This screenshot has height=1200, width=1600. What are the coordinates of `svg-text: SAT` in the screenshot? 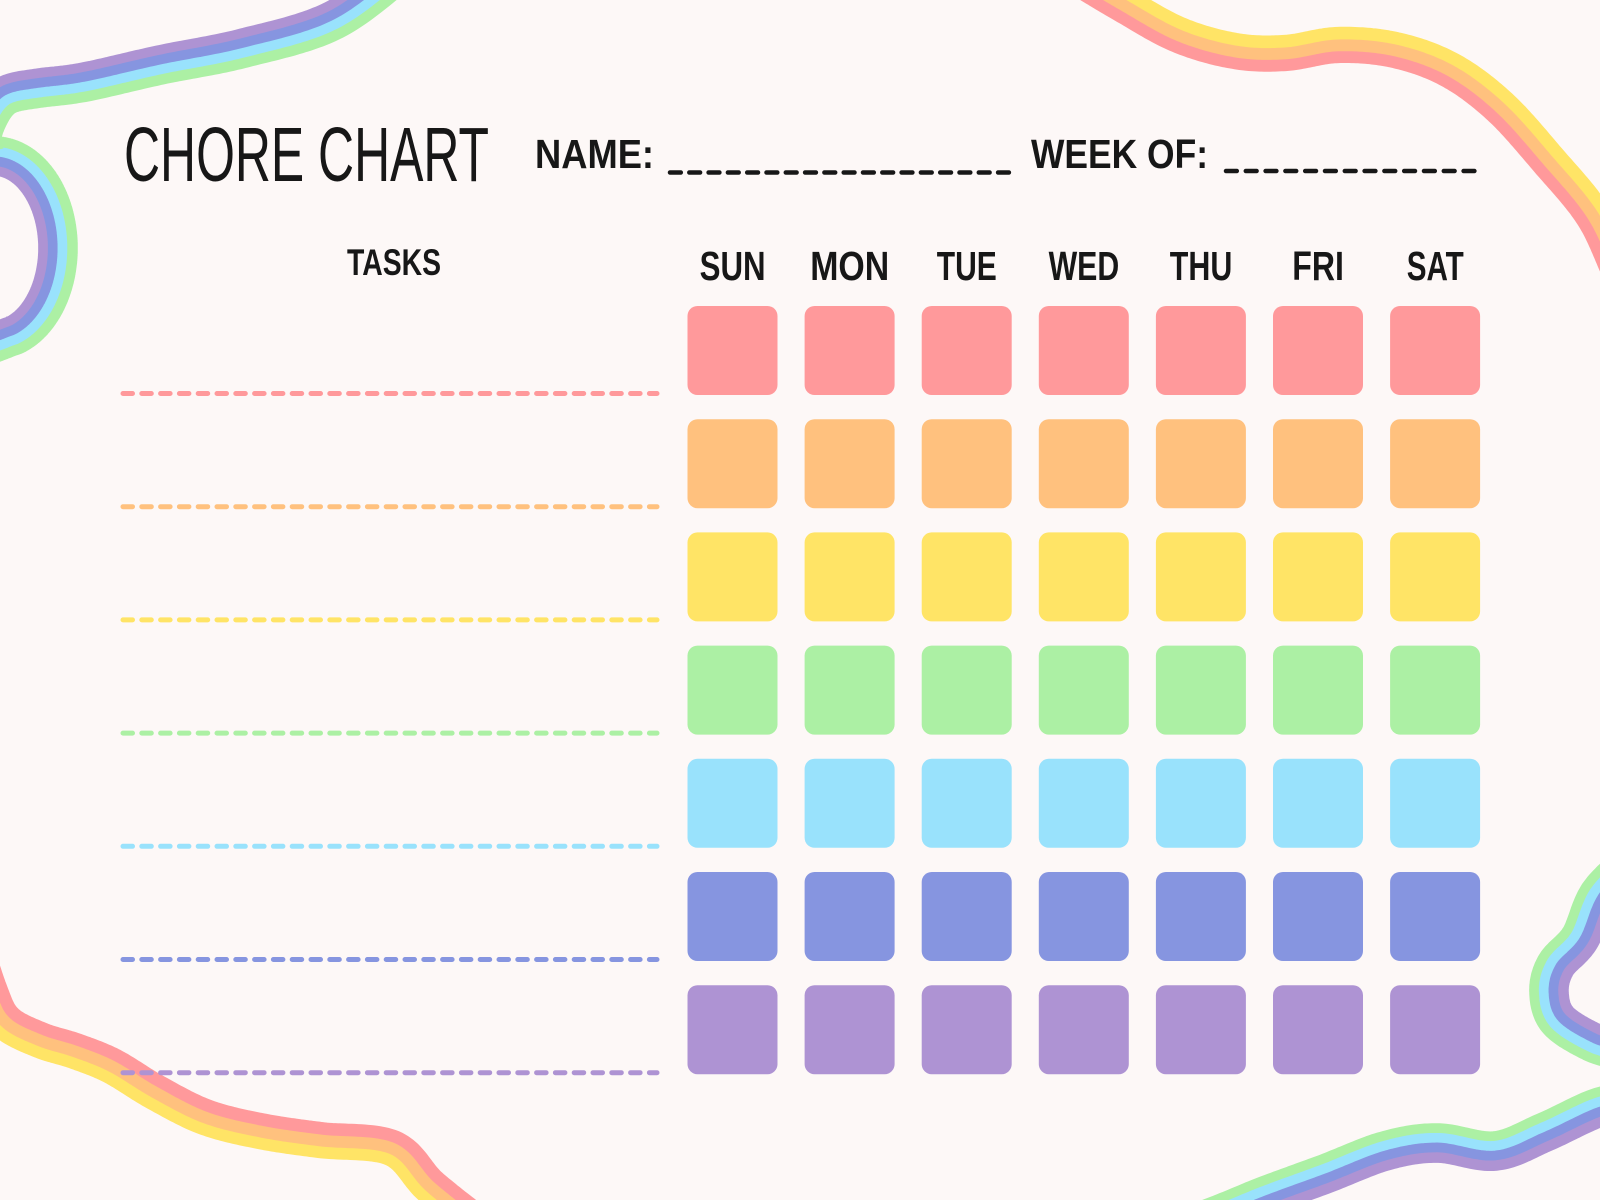 It's located at (1435, 266).